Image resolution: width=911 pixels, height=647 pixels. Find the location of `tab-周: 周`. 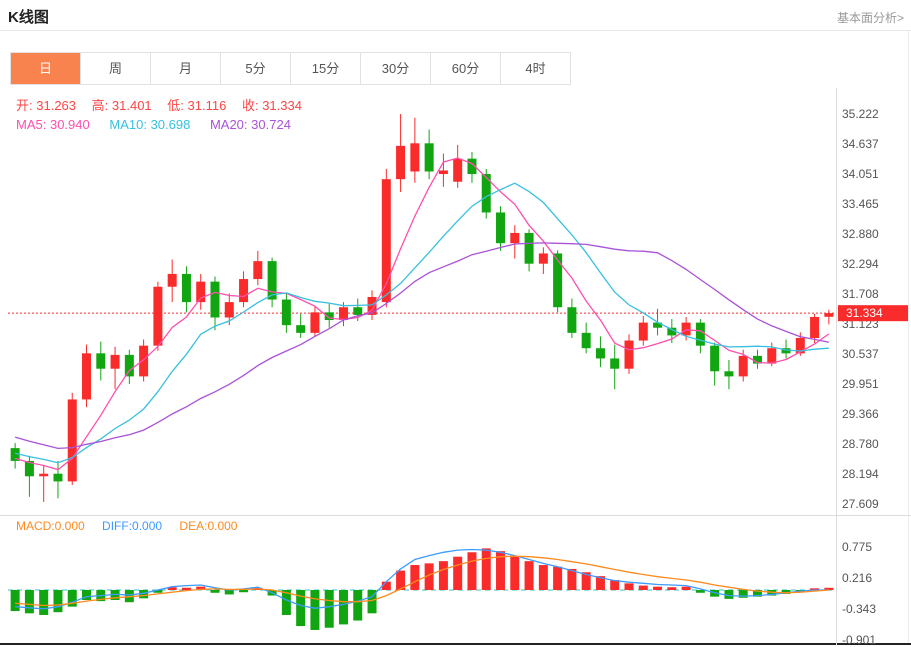

tab-周: 周 is located at coordinates (116, 68).